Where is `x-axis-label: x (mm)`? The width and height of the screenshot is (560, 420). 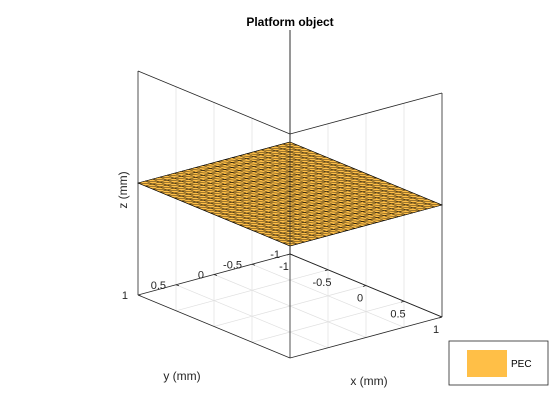
x-axis-label: x (mm) is located at coordinates (368, 381).